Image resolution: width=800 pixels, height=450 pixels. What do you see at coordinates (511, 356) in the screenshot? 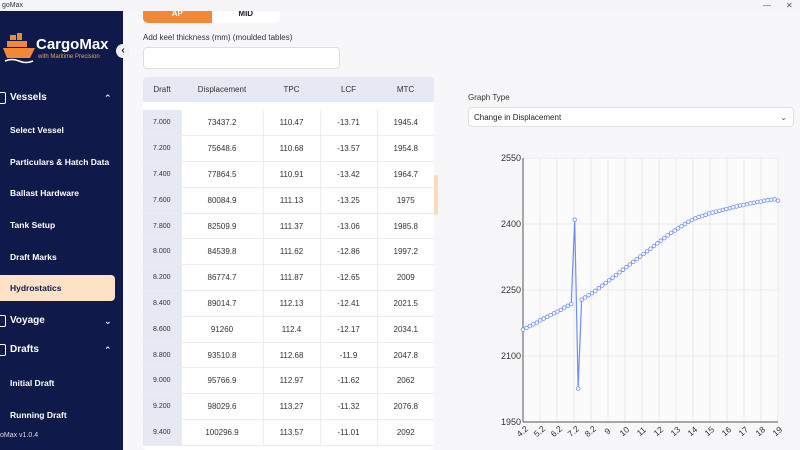
I see `y-tick-label: 2100` at bounding box center [511, 356].